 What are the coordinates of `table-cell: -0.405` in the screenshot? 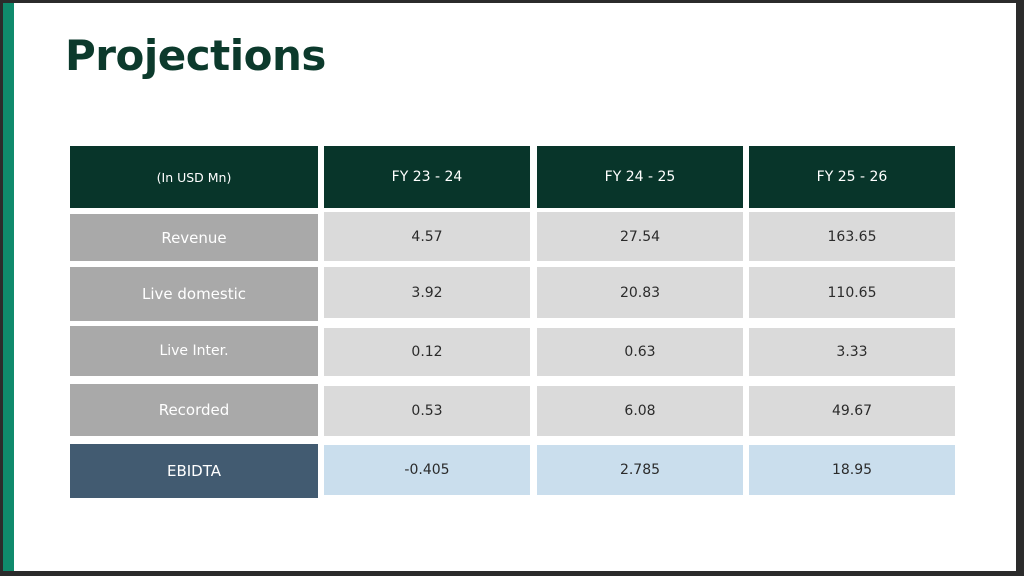 It's located at (427, 470).